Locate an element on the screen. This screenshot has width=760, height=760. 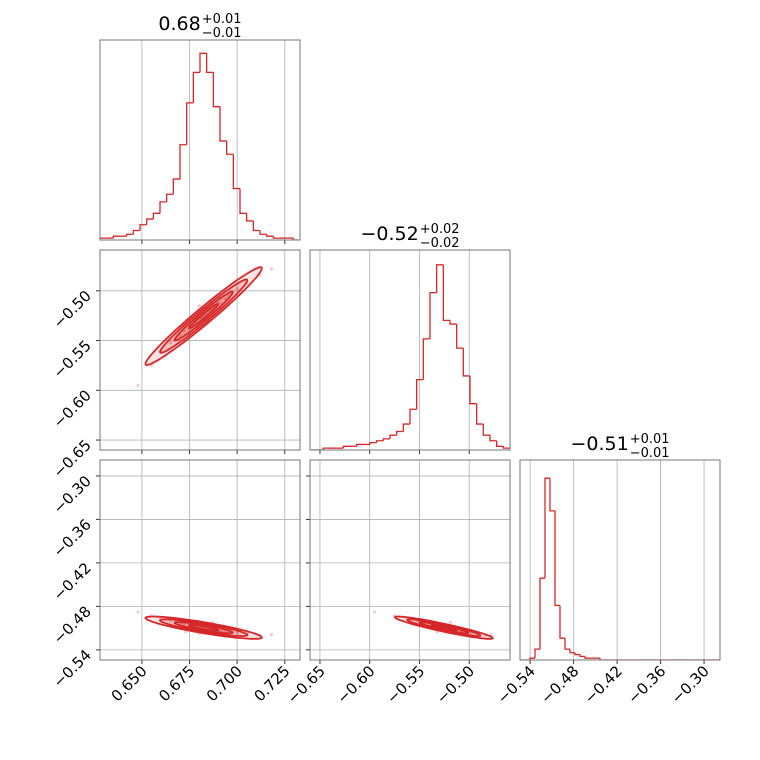
title-value: 0.68 is located at coordinates (179, 24).